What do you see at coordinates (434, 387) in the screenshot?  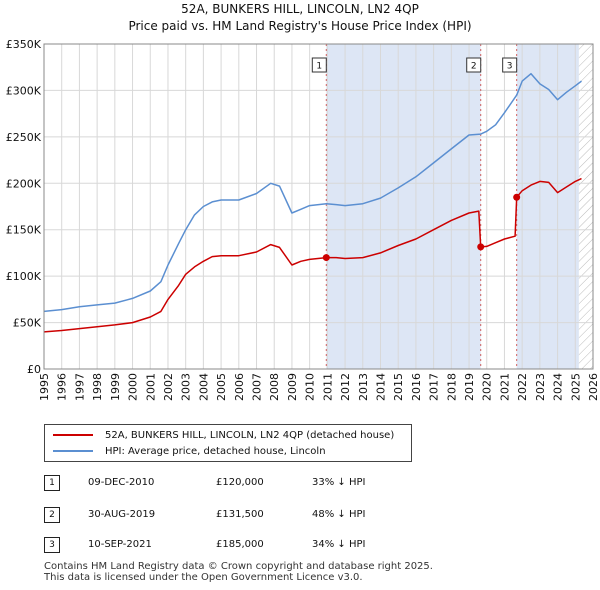 I see `x-tick-label: 2017` at bounding box center [434, 387].